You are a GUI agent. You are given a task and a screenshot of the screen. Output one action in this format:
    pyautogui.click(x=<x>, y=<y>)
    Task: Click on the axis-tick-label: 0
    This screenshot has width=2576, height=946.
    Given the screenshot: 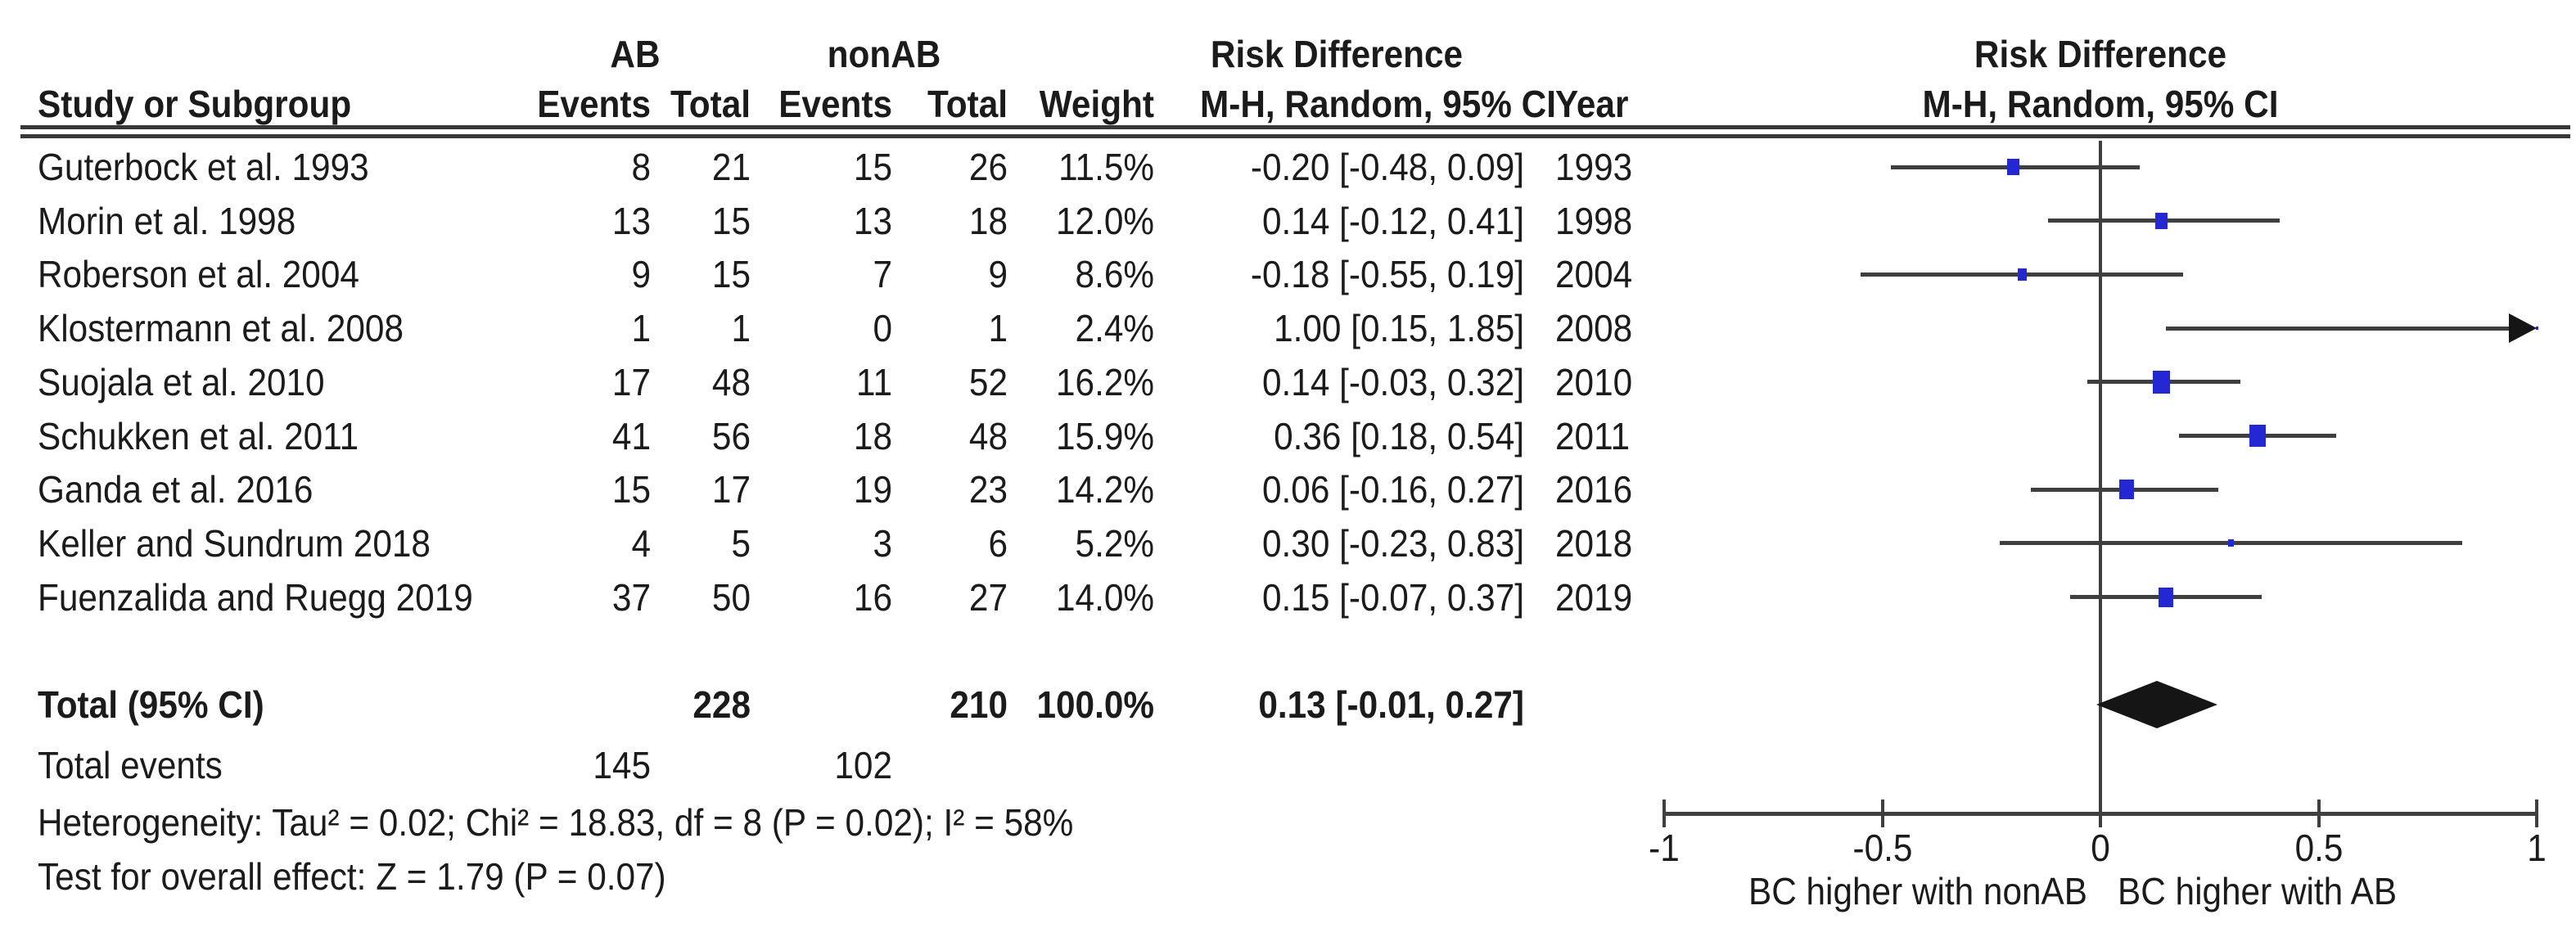 What is the action you would take?
    pyautogui.click(x=2100, y=848)
    